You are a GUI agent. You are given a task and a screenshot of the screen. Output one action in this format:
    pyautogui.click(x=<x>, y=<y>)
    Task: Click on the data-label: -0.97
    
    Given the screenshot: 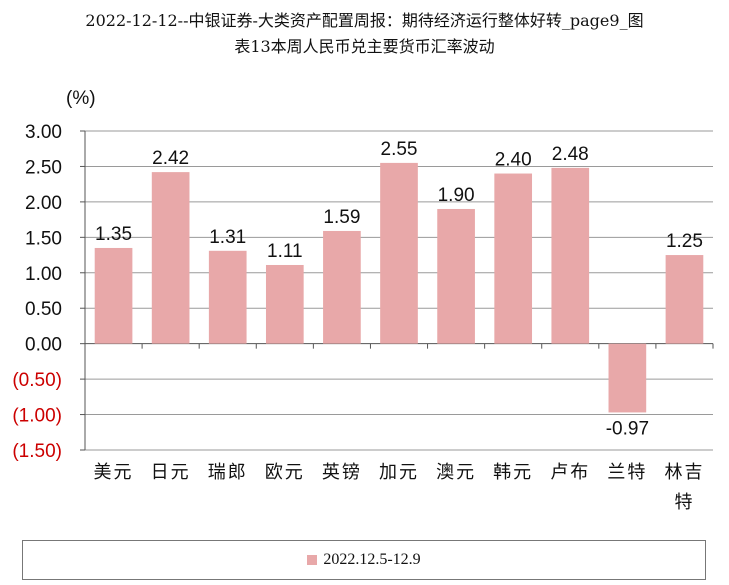 What is the action you would take?
    pyautogui.click(x=627, y=428)
    